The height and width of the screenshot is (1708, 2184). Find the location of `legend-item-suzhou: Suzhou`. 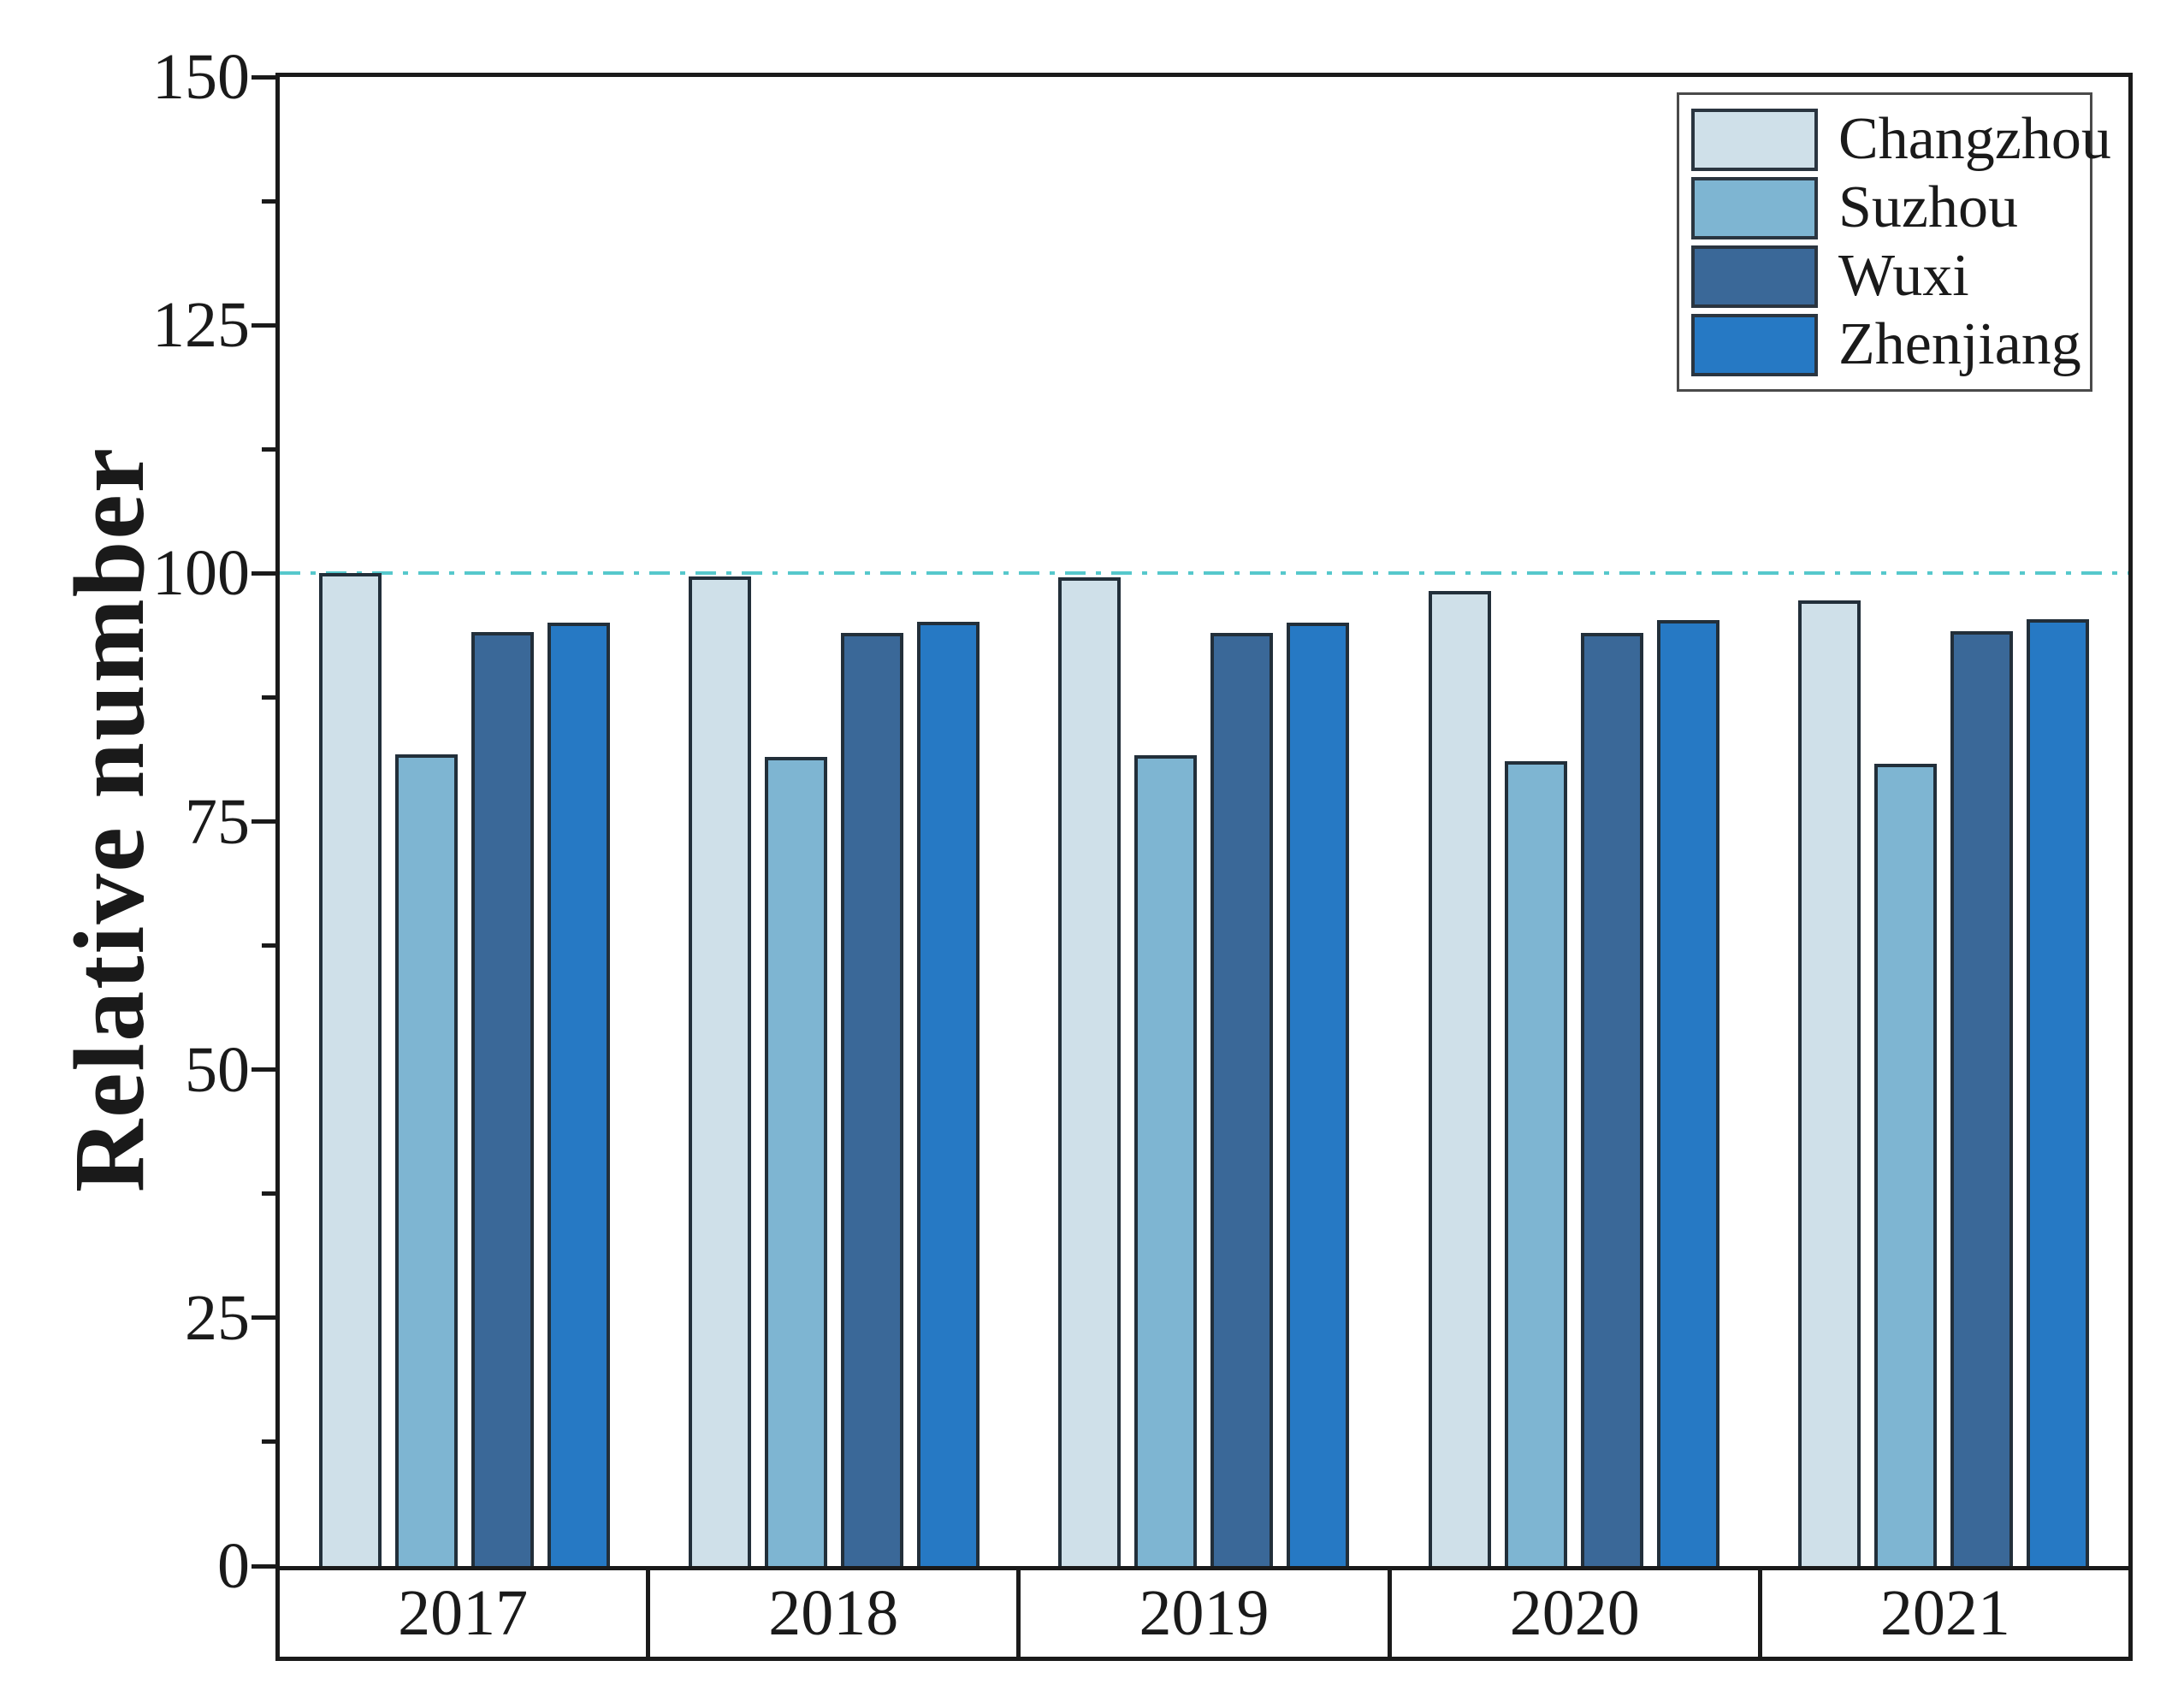

legend-item-suzhou: Suzhou is located at coordinates (1884, 208).